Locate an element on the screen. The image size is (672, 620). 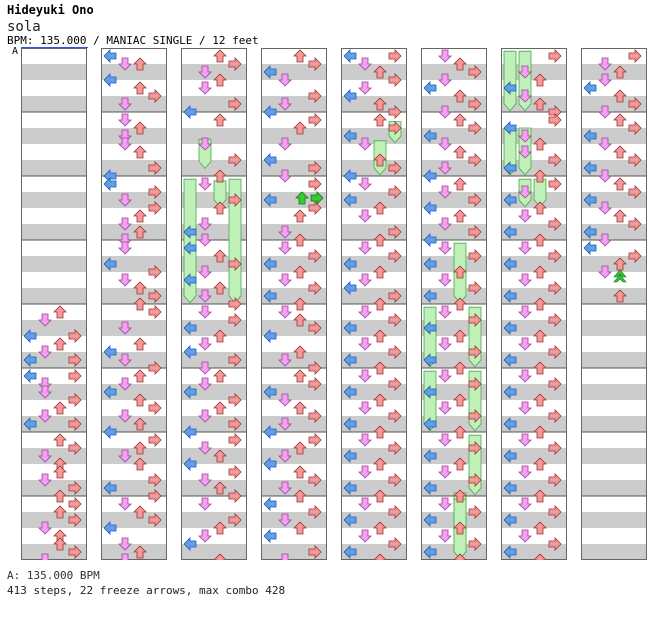
col-8-svg is located at coordinates (614, 304).